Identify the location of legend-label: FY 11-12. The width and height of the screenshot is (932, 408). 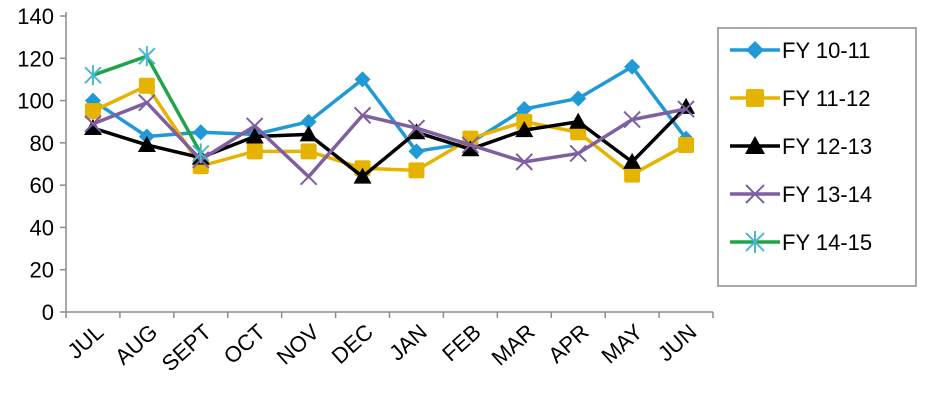
(826, 98).